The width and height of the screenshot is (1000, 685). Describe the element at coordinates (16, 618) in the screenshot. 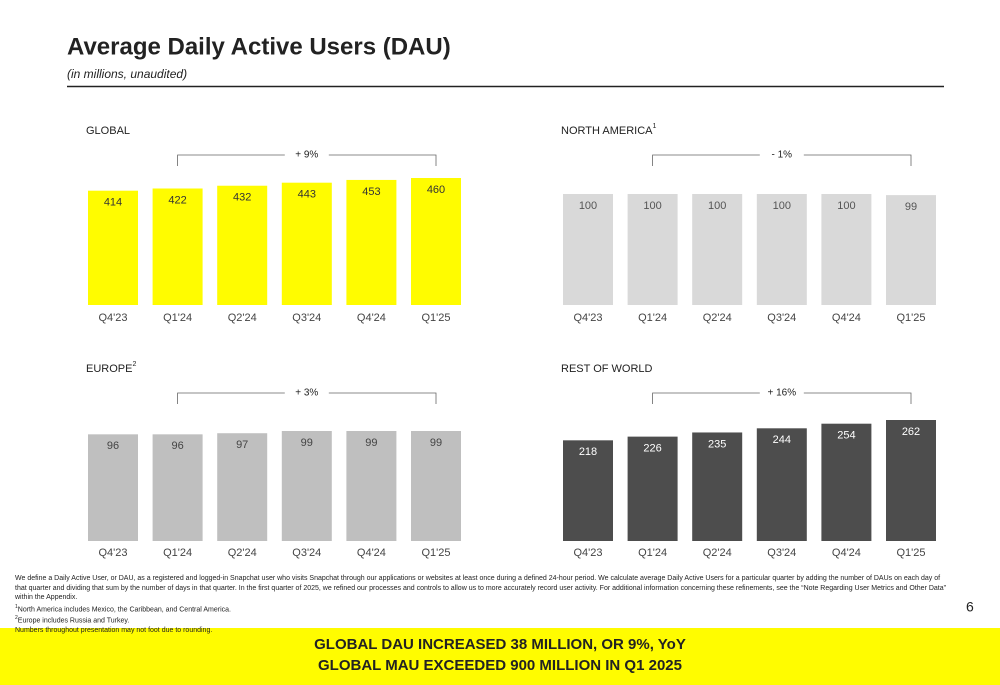

I see `footnote-marker: 2` at that location.